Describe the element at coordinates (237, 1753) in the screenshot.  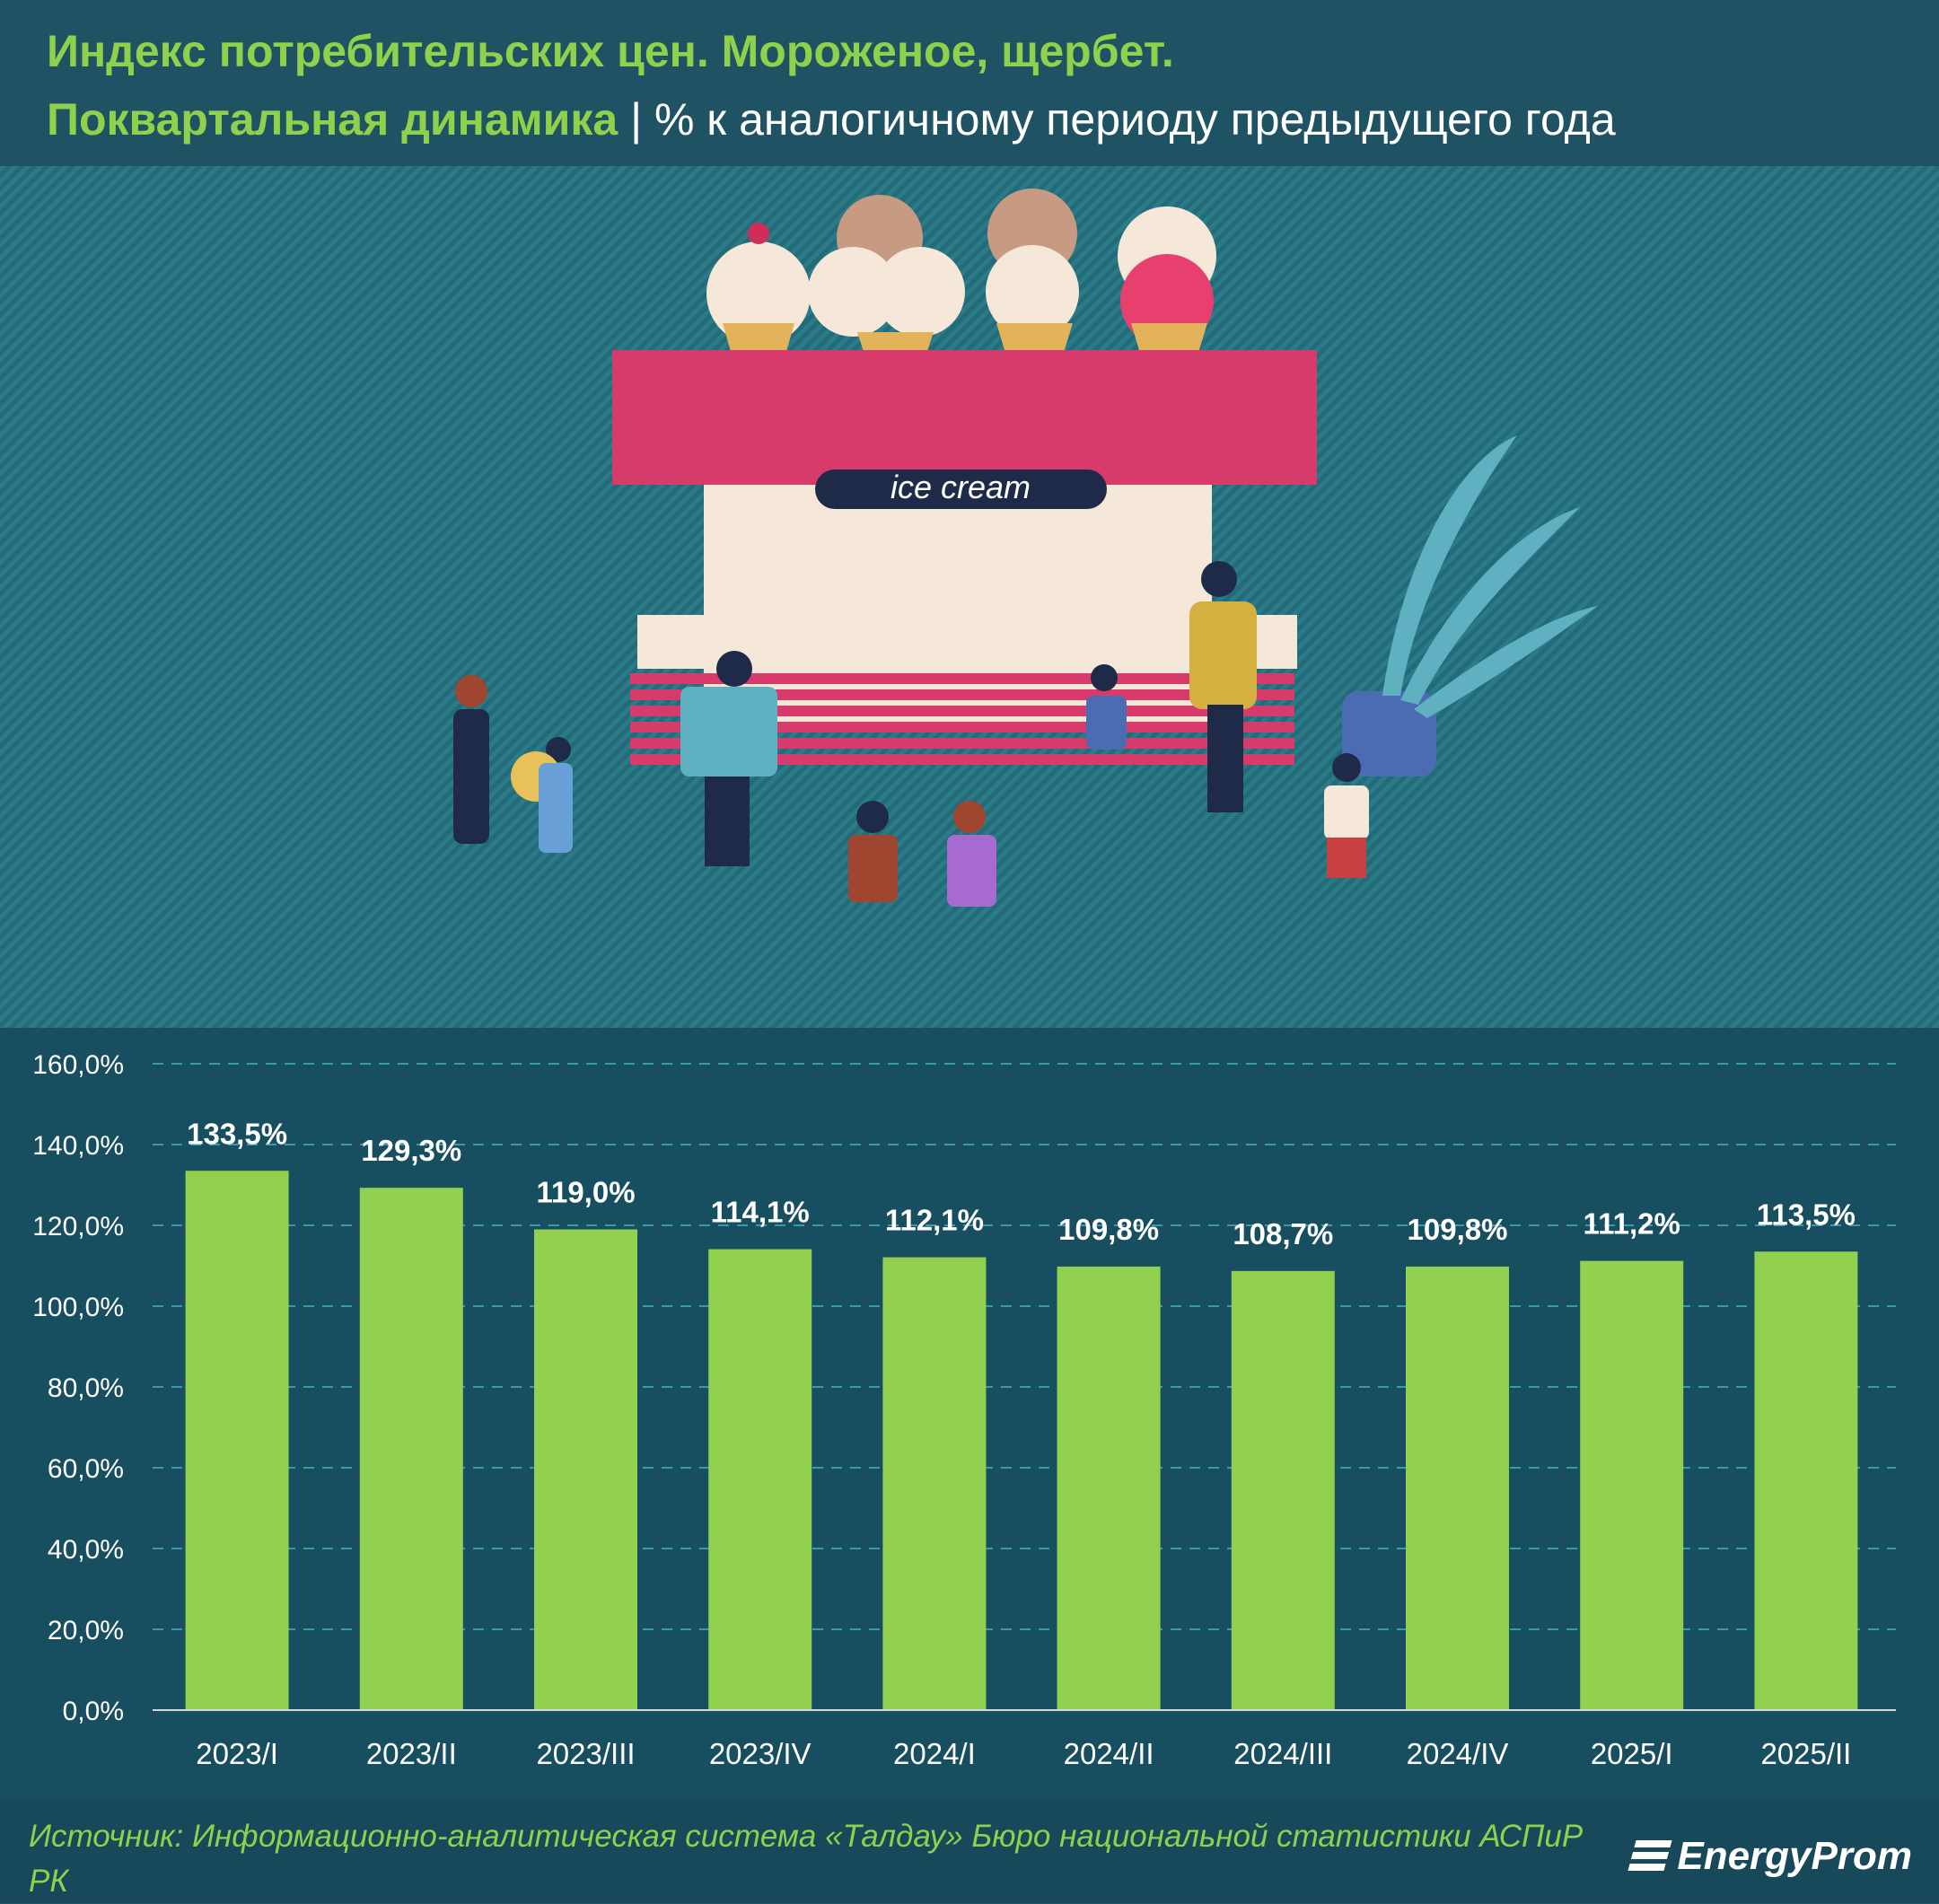
I see `x-tick-label: 2023/I` at that location.